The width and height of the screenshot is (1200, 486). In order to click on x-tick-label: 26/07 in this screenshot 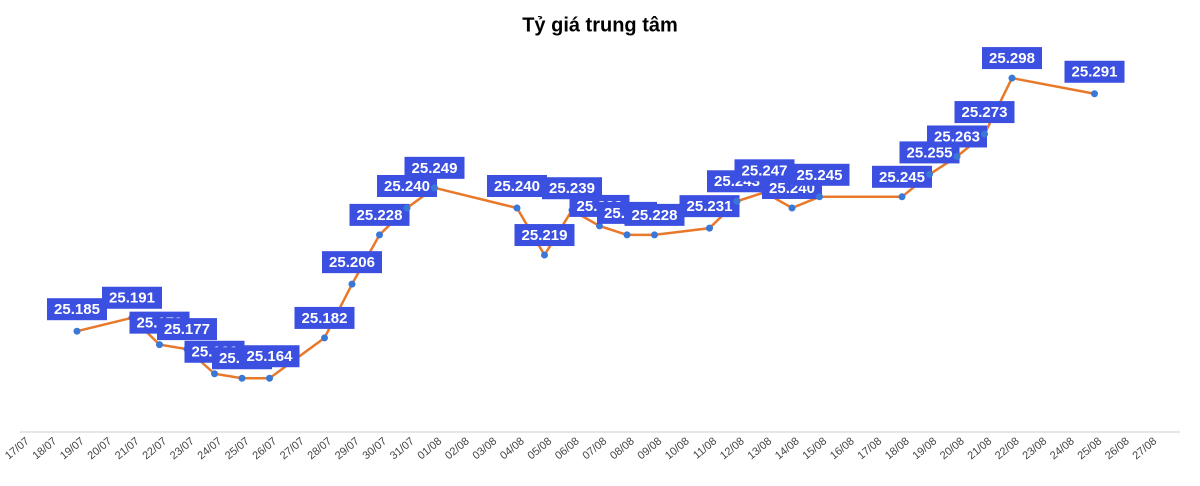, I will do `click(264, 448)`.